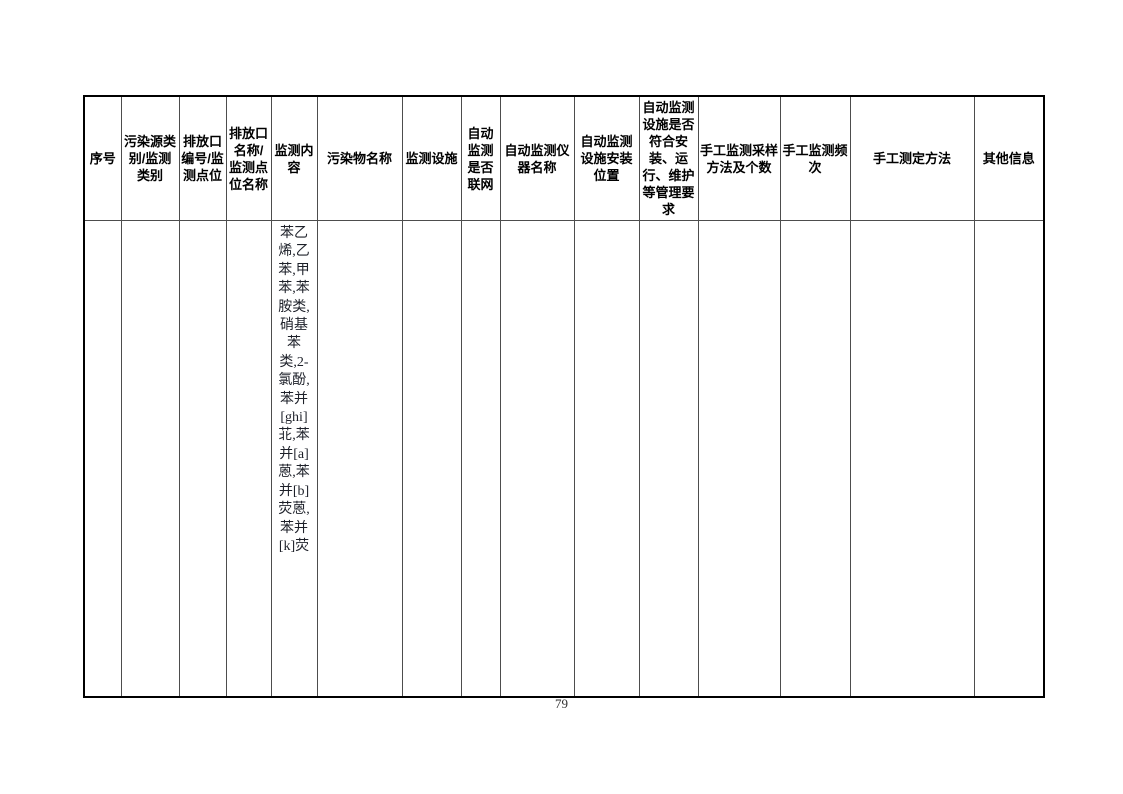  What do you see at coordinates (202, 459) in the screenshot?
I see `cell-outlet-number` at bounding box center [202, 459].